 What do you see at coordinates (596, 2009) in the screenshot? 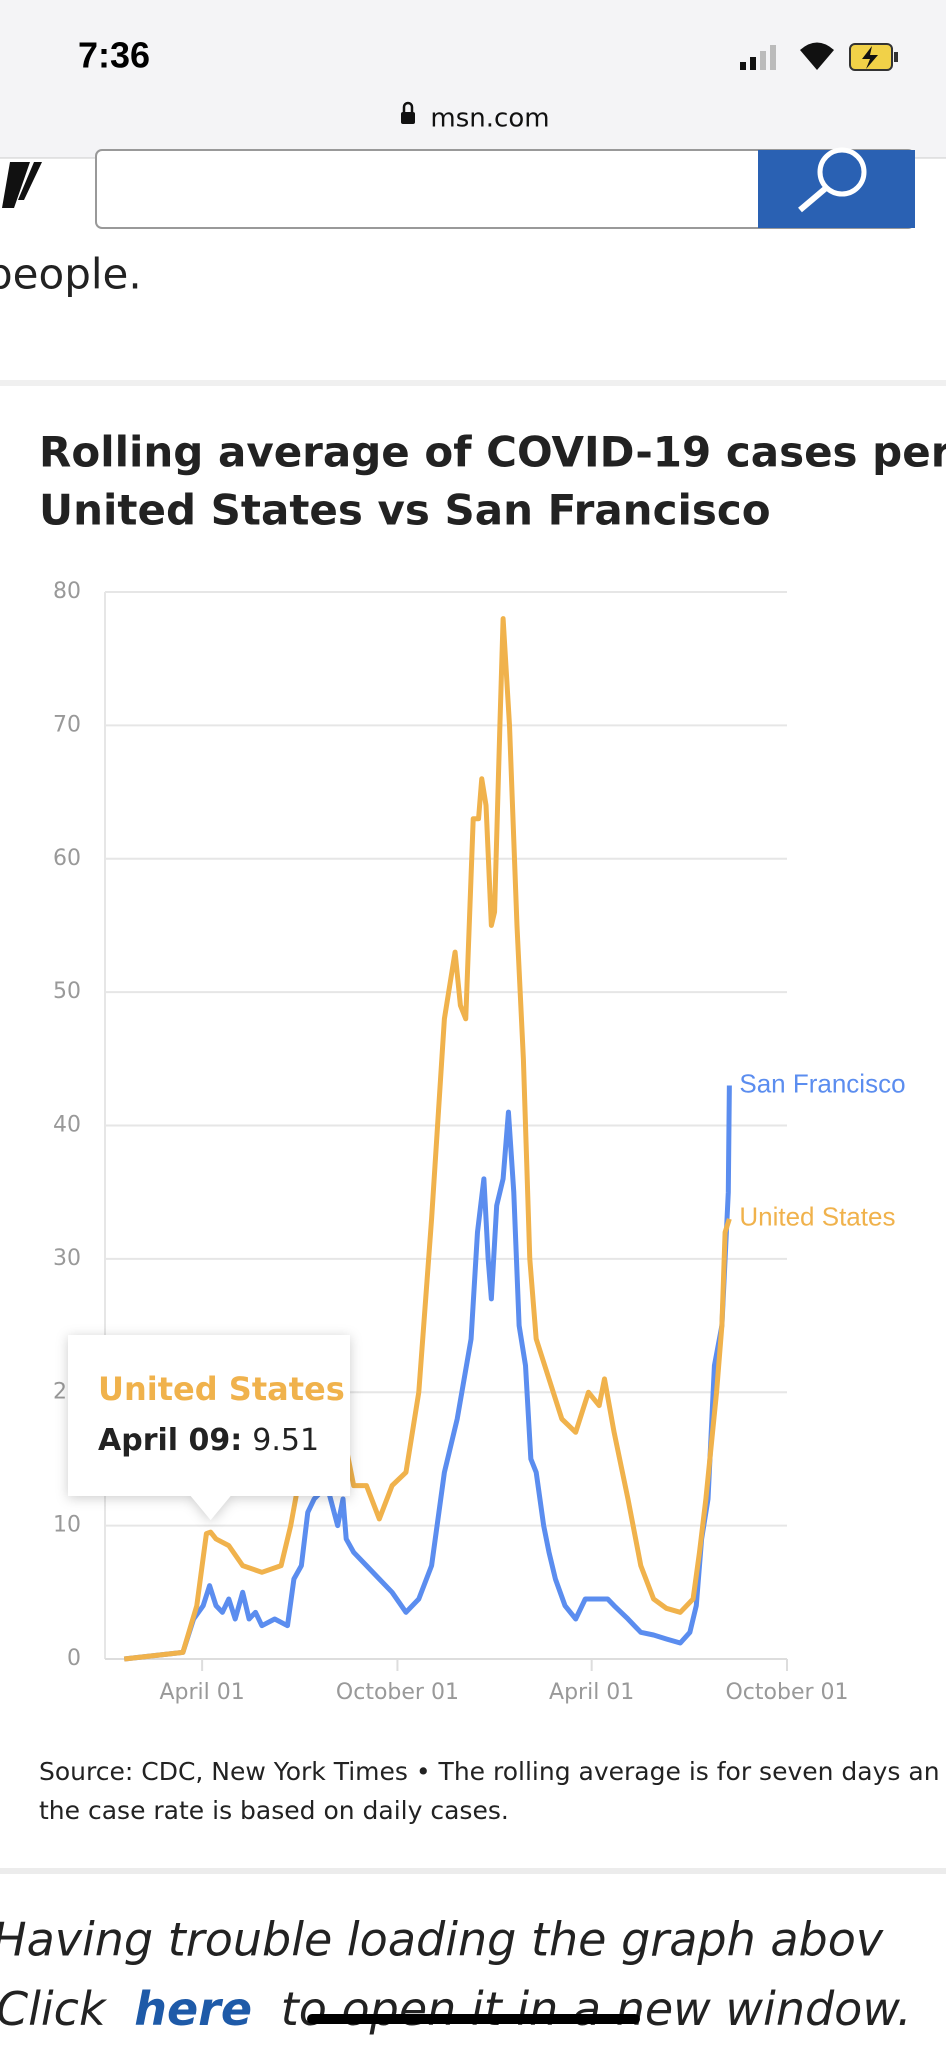
I see `footer-text: to open it in a new window.` at bounding box center [596, 2009].